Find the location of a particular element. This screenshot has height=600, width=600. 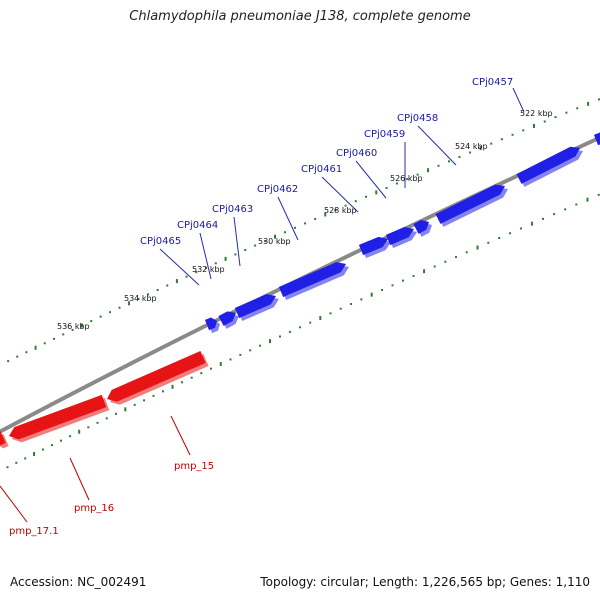

scale-label: 534 kbp is located at coordinates (140, 298).